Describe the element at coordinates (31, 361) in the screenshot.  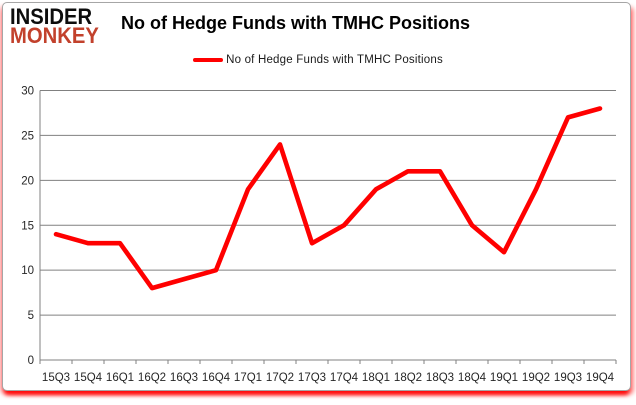
I see `y-axis-tick-label: 0` at that location.